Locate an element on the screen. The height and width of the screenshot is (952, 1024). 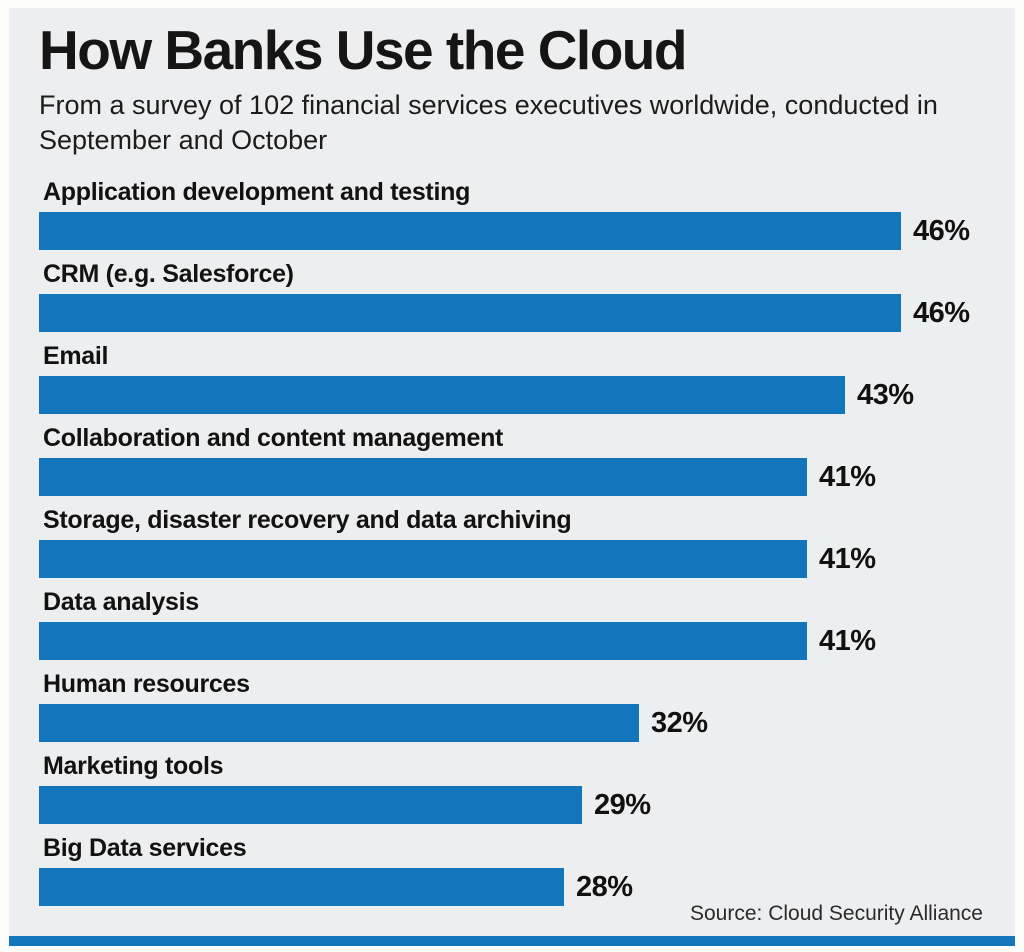
chart-row: Application development and testing 46% is located at coordinates (512, 213).